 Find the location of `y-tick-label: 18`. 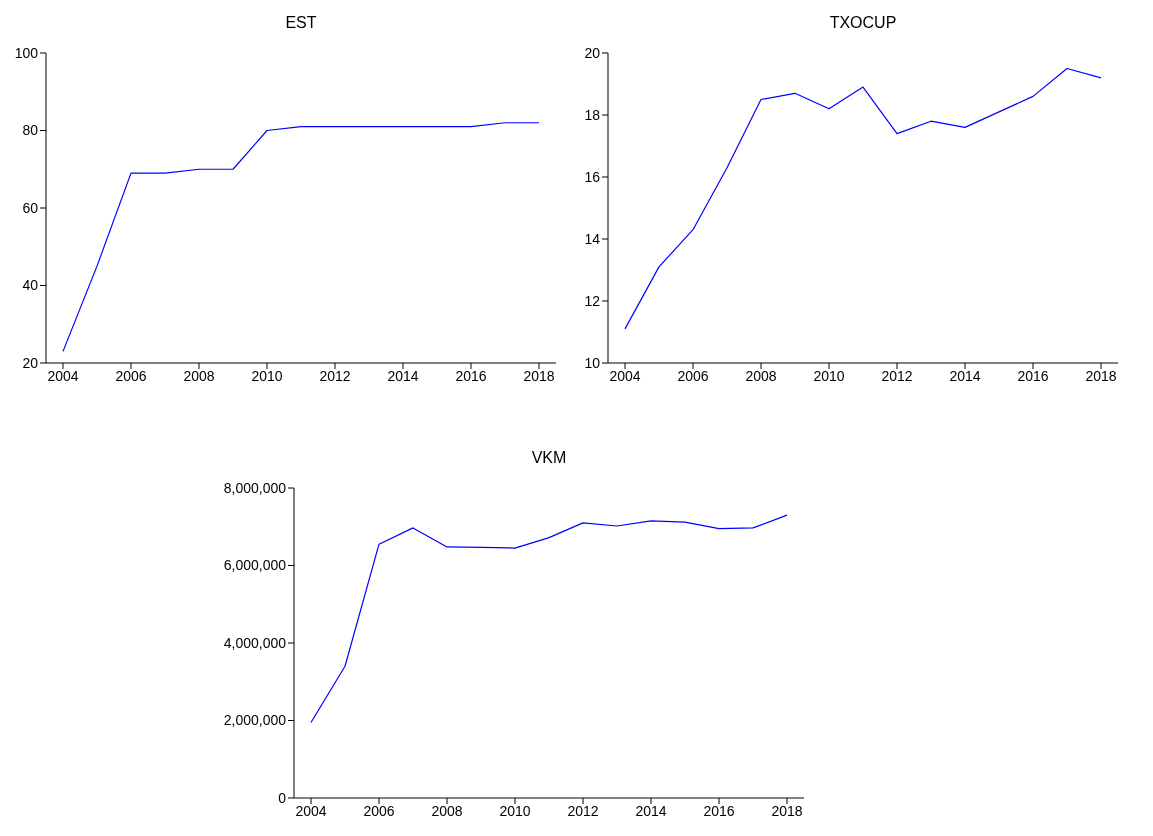

y-tick-label: 18 is located at coordinates (592, 114).